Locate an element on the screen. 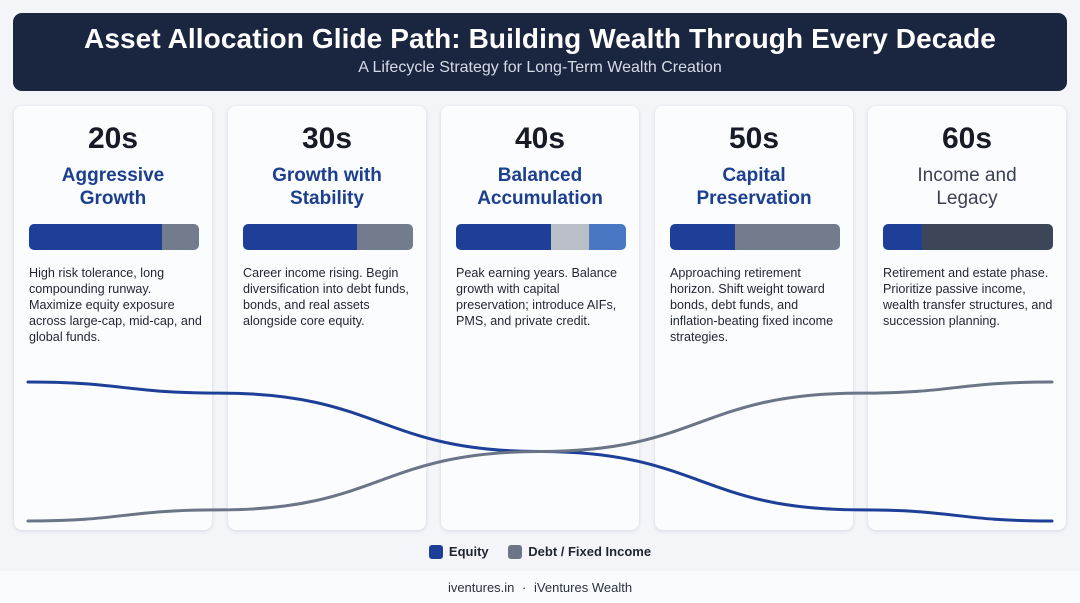  phase-line-2: Legacy is located at coordinates (967, 198).